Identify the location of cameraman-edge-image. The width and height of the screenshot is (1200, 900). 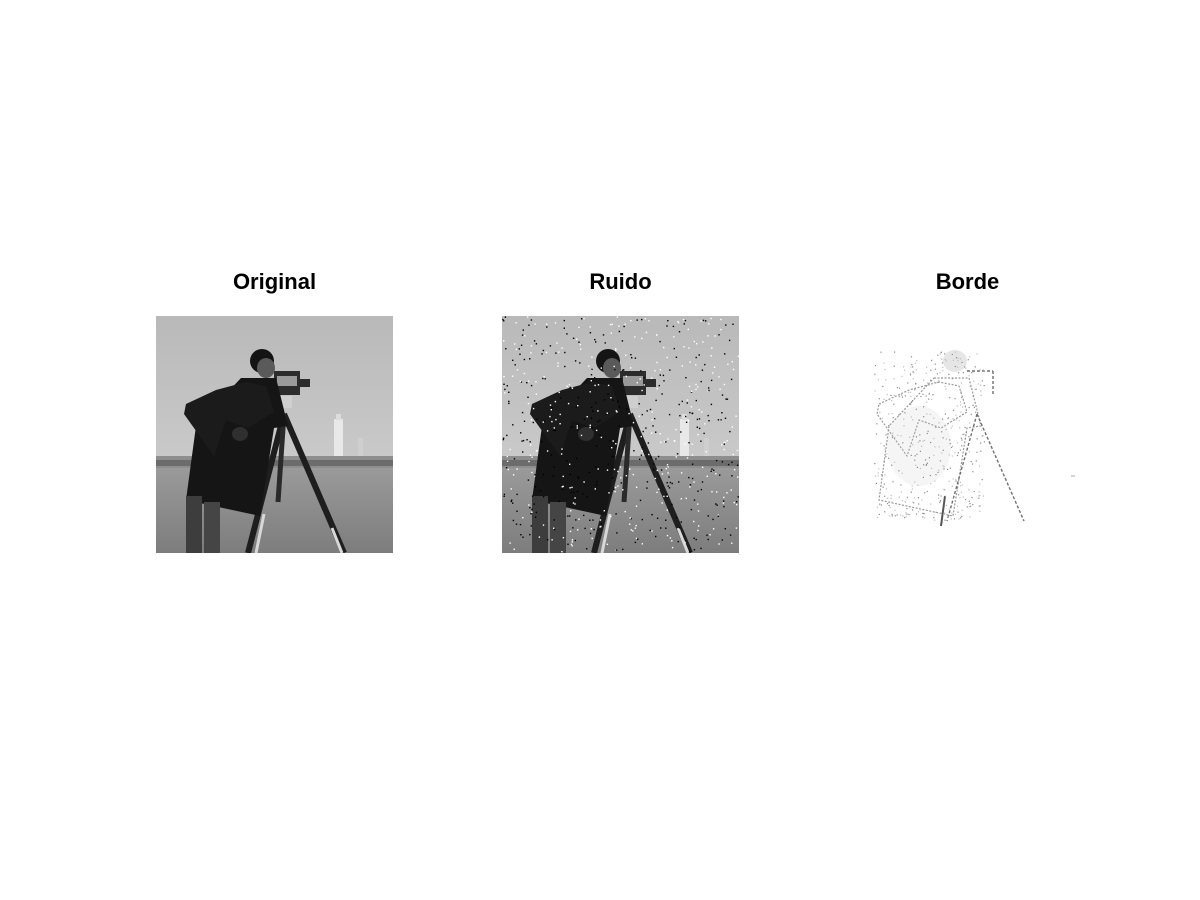
(967, 434).